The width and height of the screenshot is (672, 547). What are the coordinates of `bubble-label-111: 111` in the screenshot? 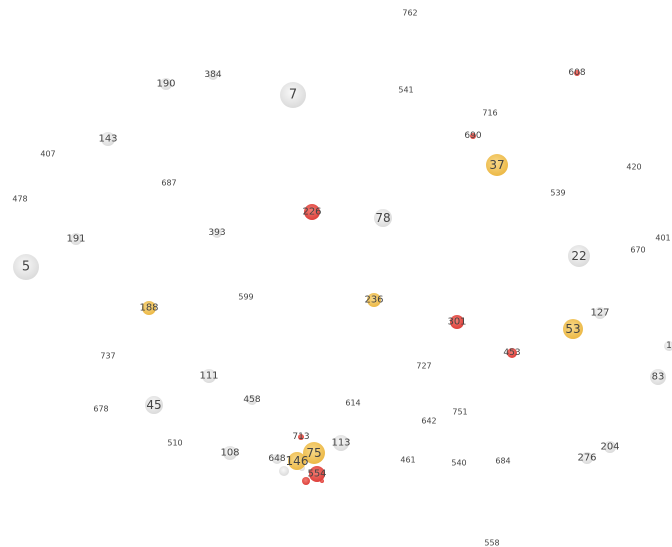 It's located at (208, 376).